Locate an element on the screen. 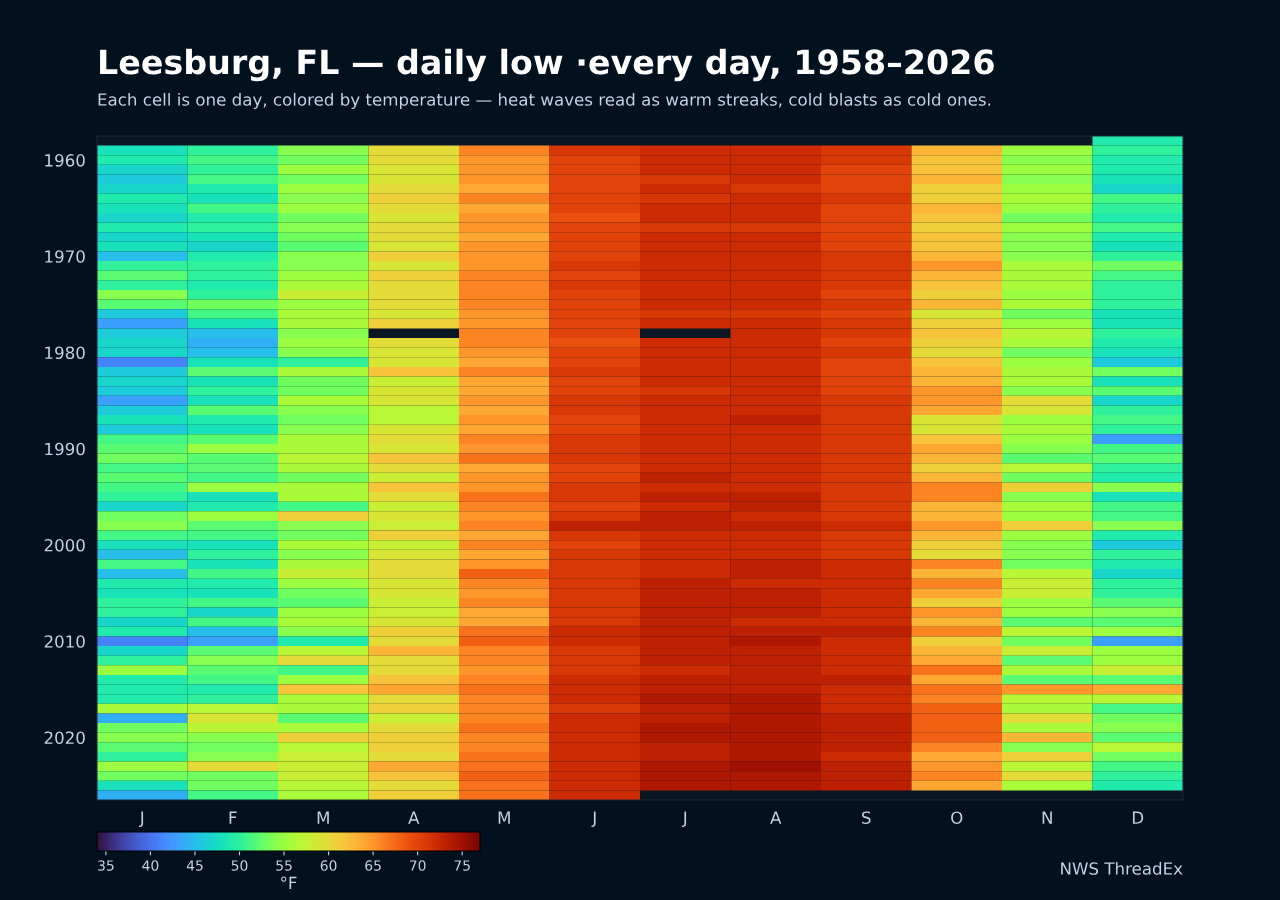  x-tick-label: D is located at coordinates (1138, 817).